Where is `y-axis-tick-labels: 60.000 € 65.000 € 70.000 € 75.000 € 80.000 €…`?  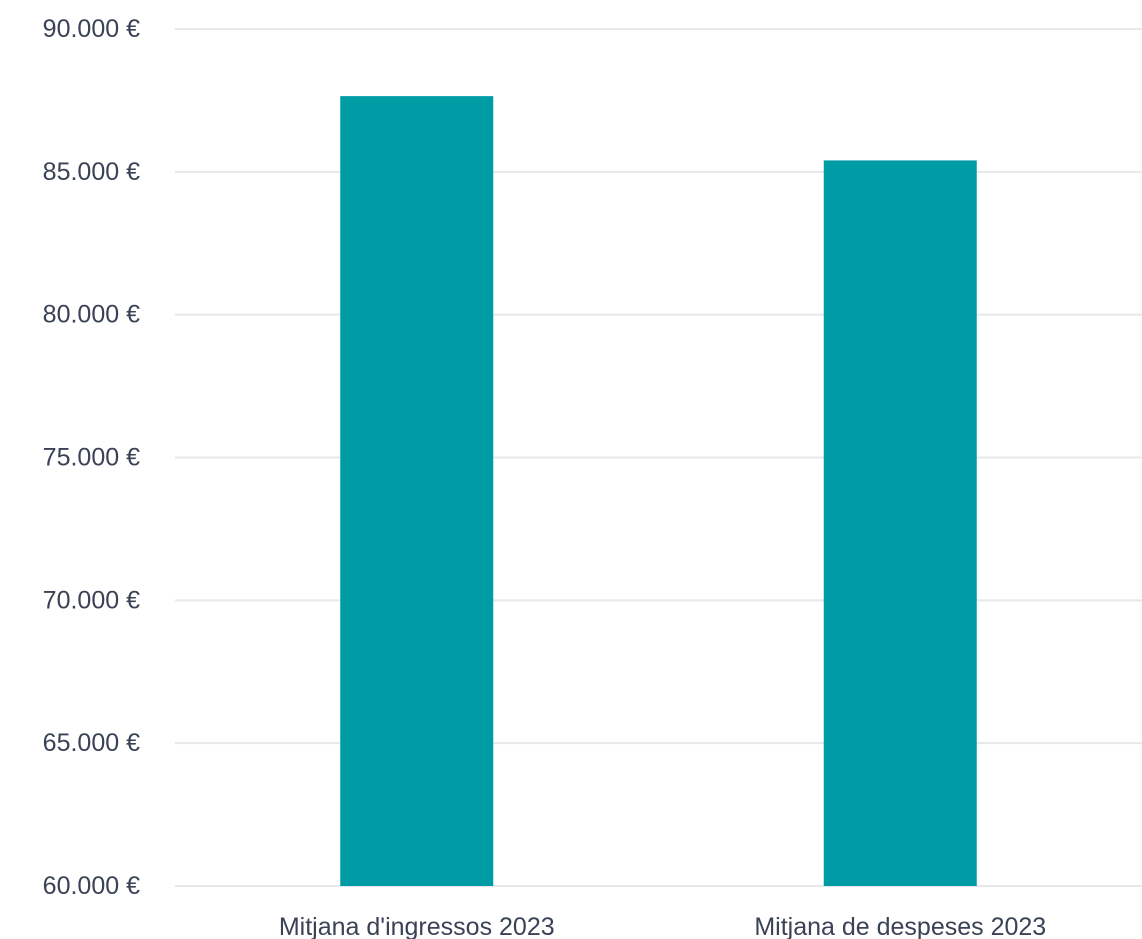 y-axis-tick-labels: 60.000 € 65.000 € 70.000 € 75.000 € 80.000 €… is located at coordinates (91, 457).